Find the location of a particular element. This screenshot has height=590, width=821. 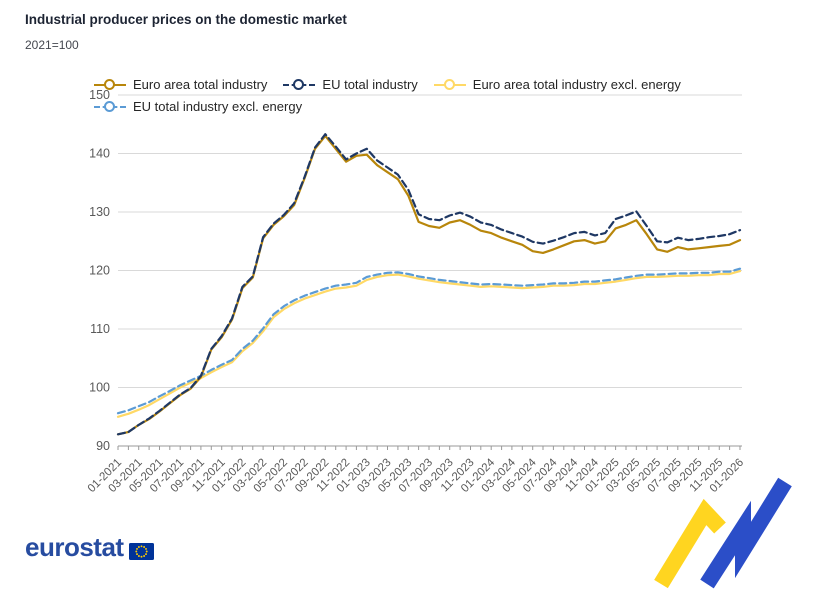

legend-item-eu-total: EU total industry is located at coordinates (350, 84).